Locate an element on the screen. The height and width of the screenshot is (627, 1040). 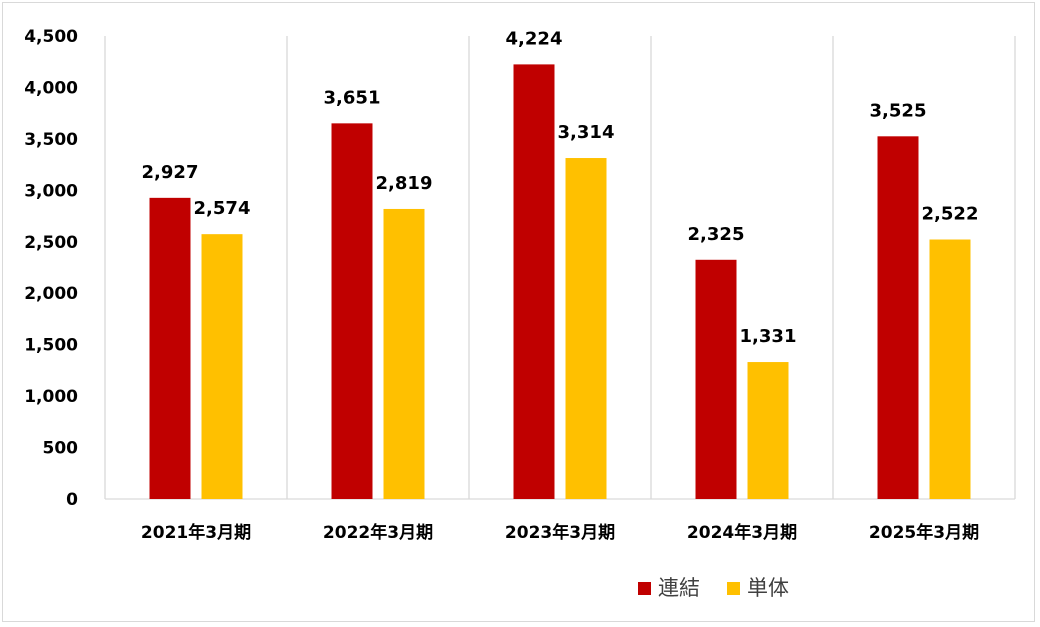
data-label: 4,224 is located at coordinates (534, 38).